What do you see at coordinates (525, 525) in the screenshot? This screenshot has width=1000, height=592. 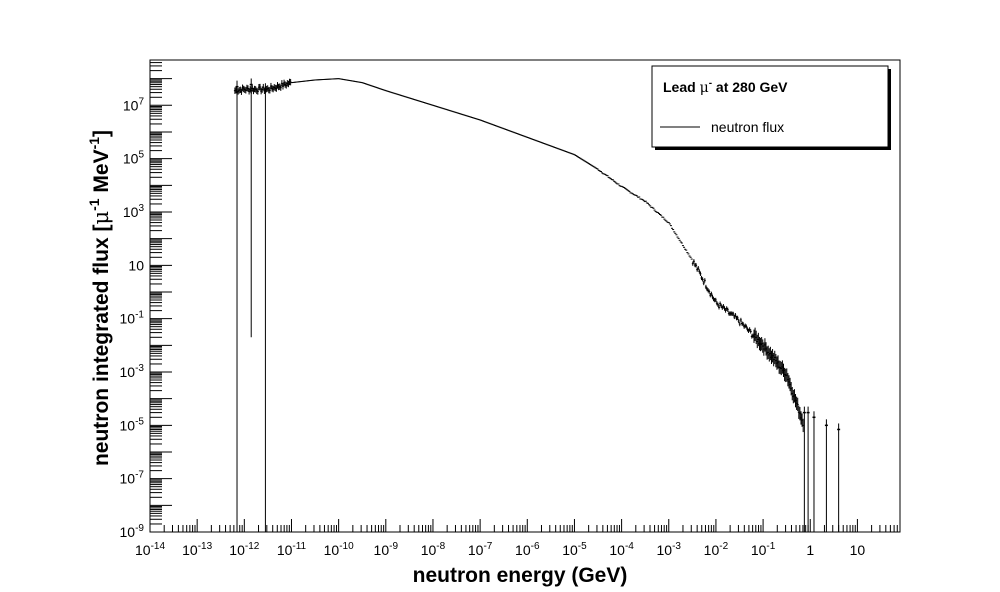 I see `x-axis-ticks` at bounding box center [525, 525].